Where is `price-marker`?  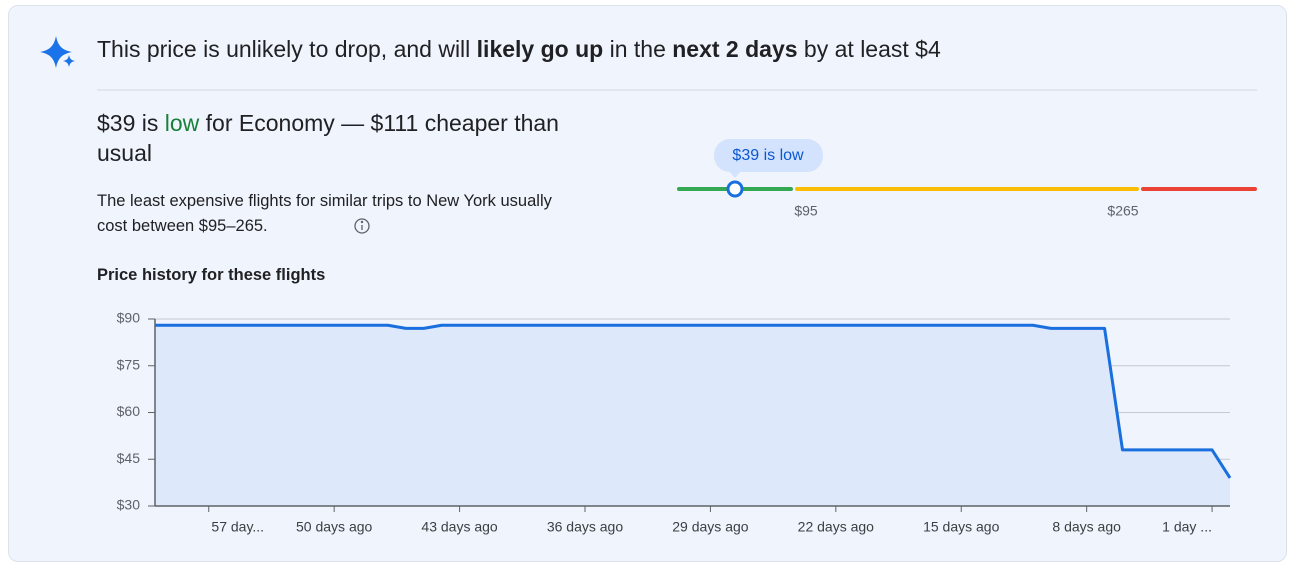
price-marker is located at coordinates (735, 189).